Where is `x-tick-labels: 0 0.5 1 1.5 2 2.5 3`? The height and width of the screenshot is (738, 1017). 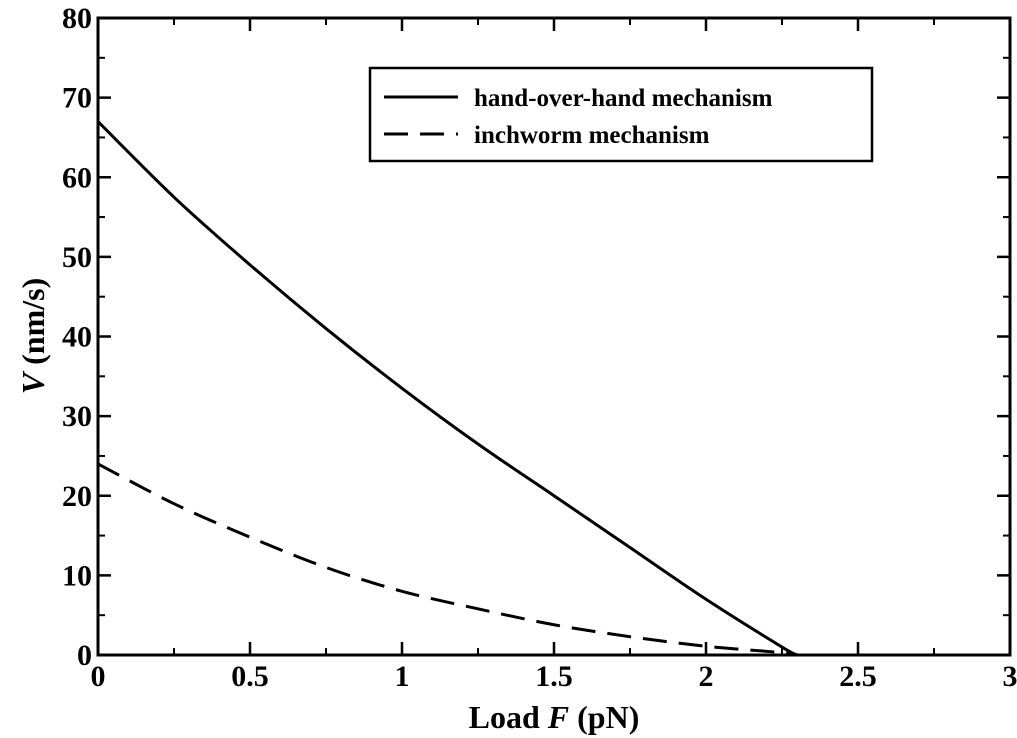
x-tick-labels: 0 0.5 1 1.5 2 2.5 3 is located at coordinates (554, 676).